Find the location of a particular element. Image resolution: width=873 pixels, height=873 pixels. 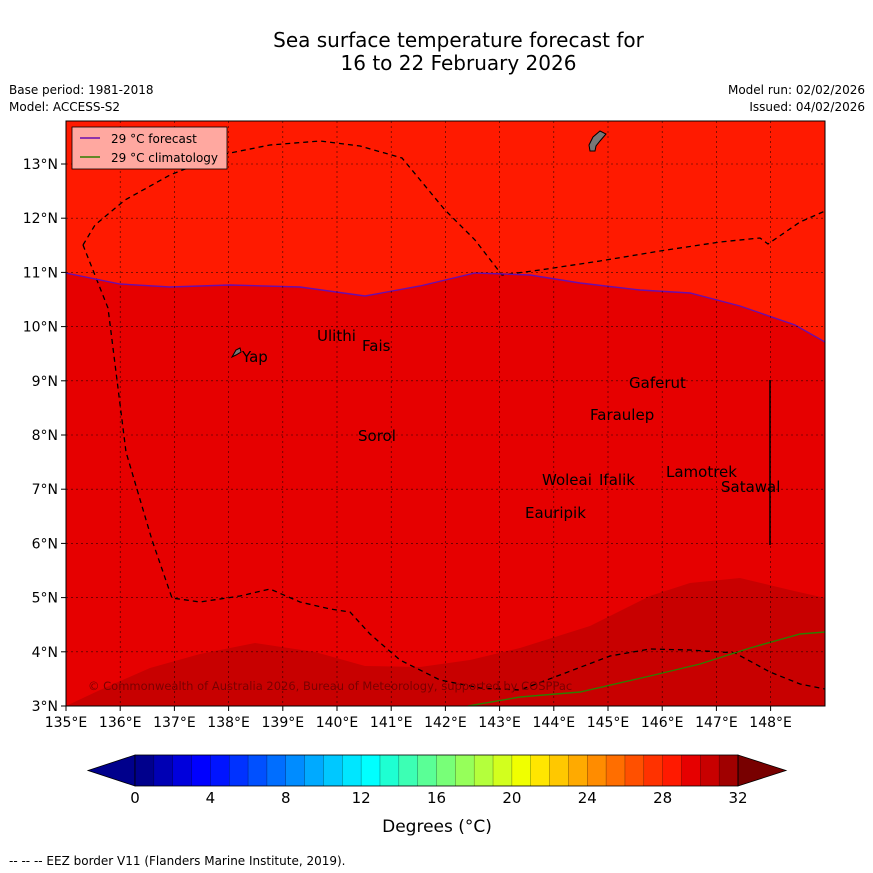

lat-tick-label: 6°N is located at coordinates (45, 544).